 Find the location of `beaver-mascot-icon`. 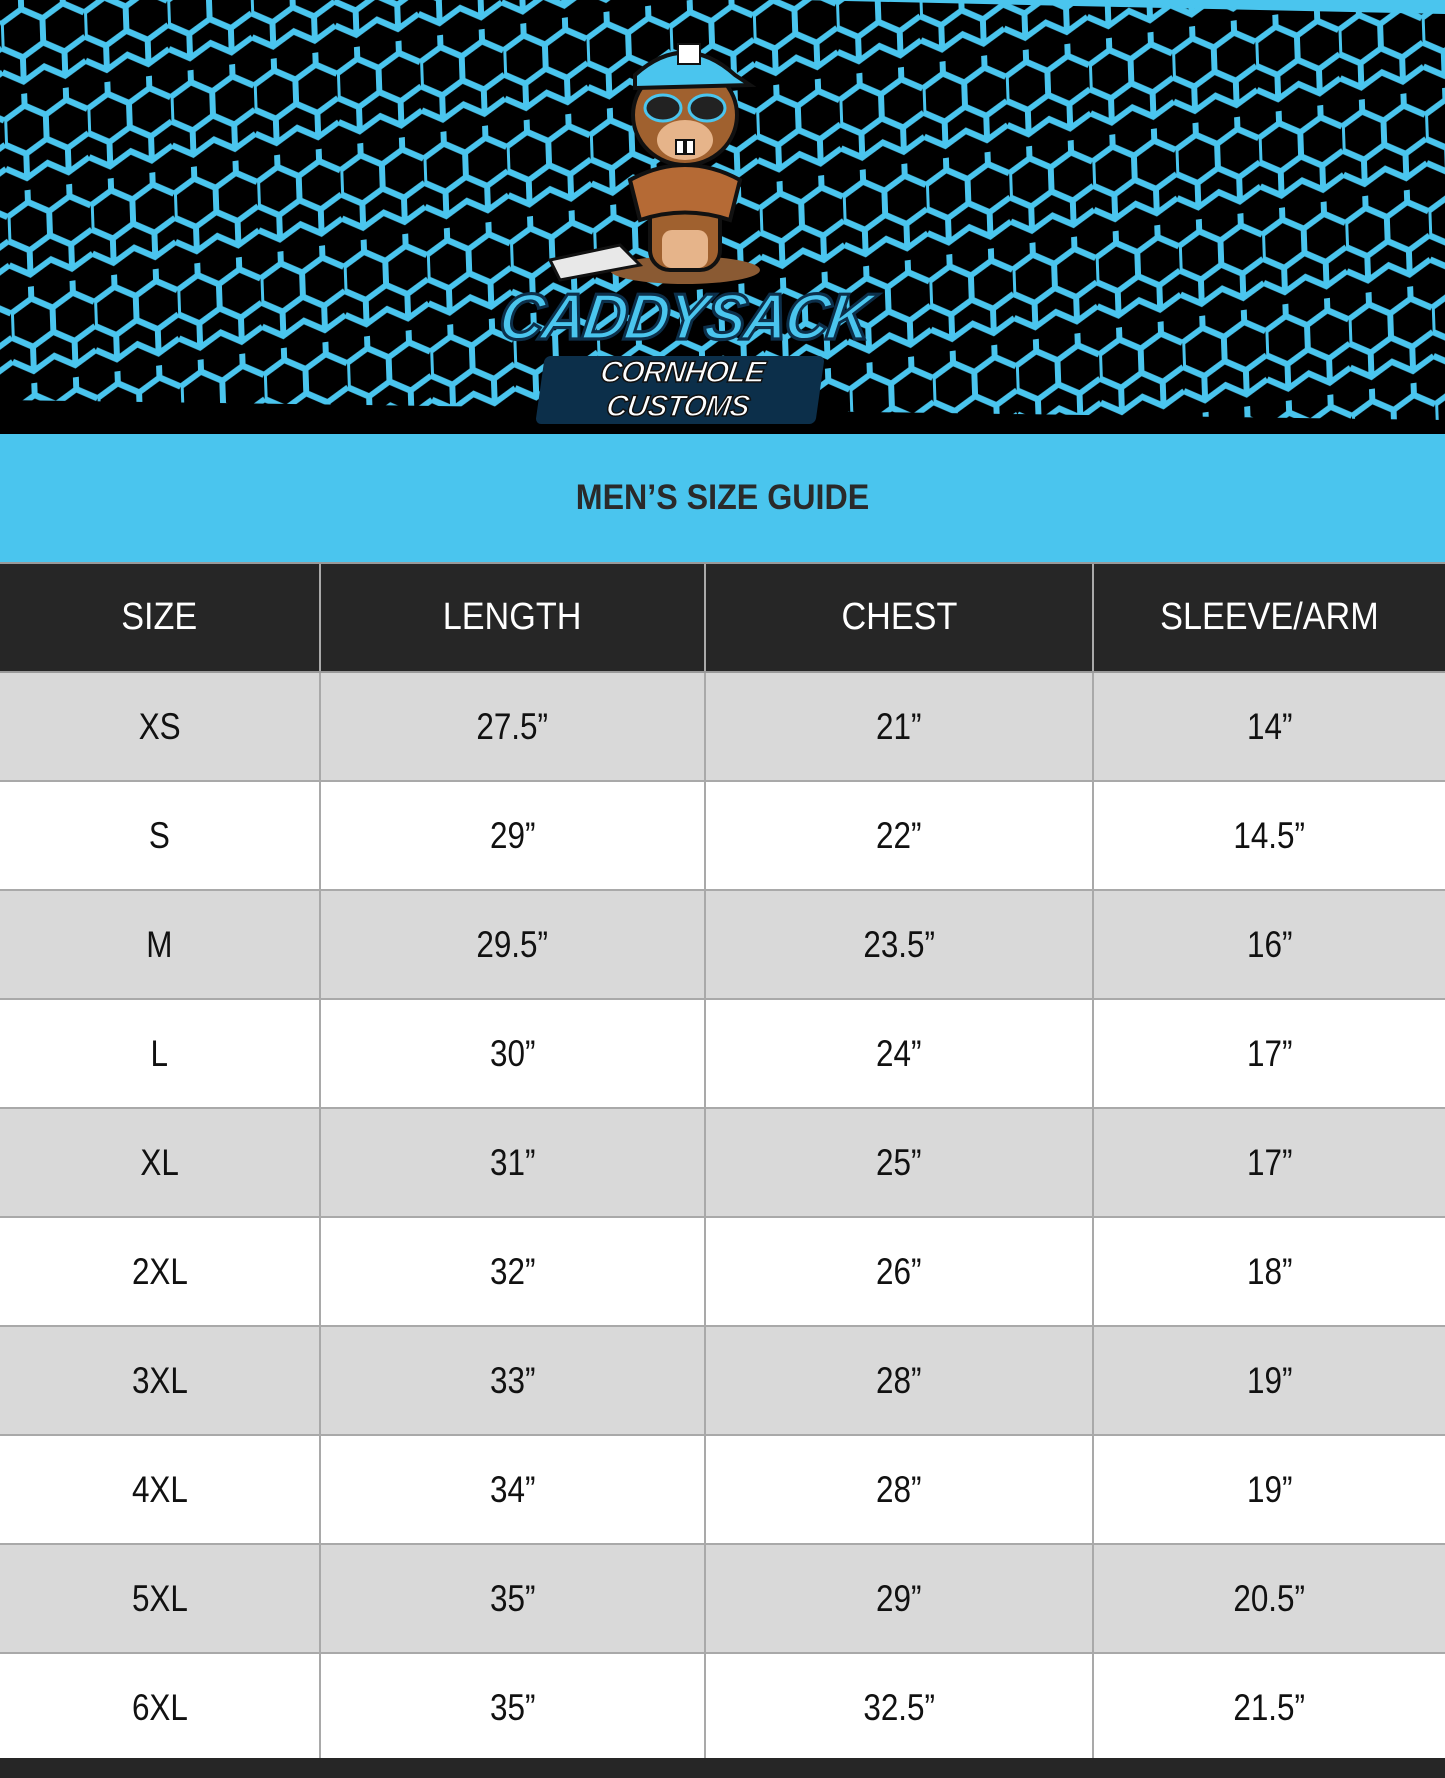

beaver-mascot-icon is located at coordinates (653, 163).